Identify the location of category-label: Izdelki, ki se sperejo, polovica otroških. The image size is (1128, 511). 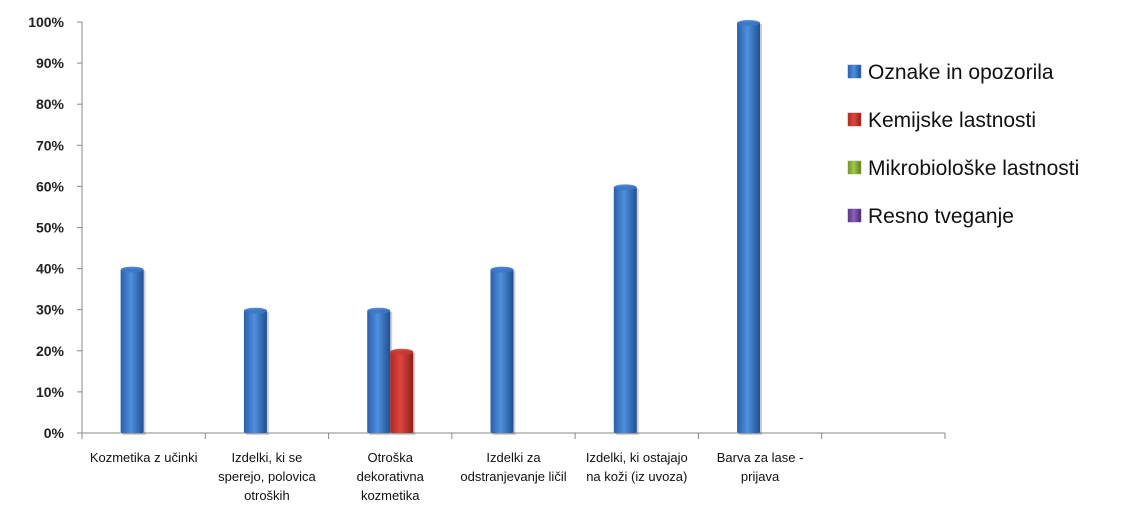
(267, 476).